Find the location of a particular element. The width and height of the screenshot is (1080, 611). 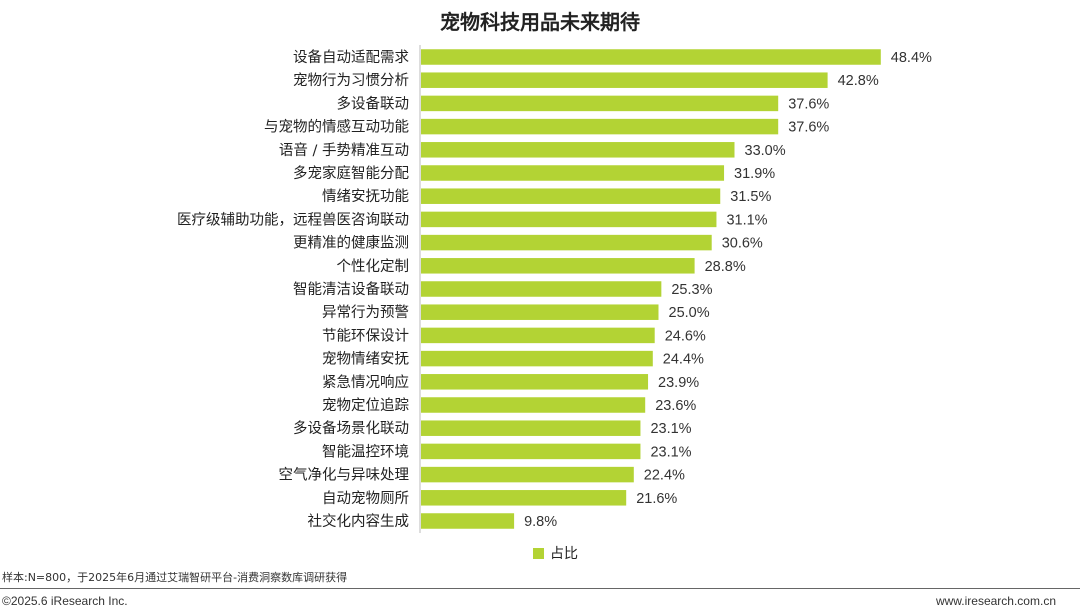

category-label: 宠物定位追踪 is located at coordinates (365, 405).